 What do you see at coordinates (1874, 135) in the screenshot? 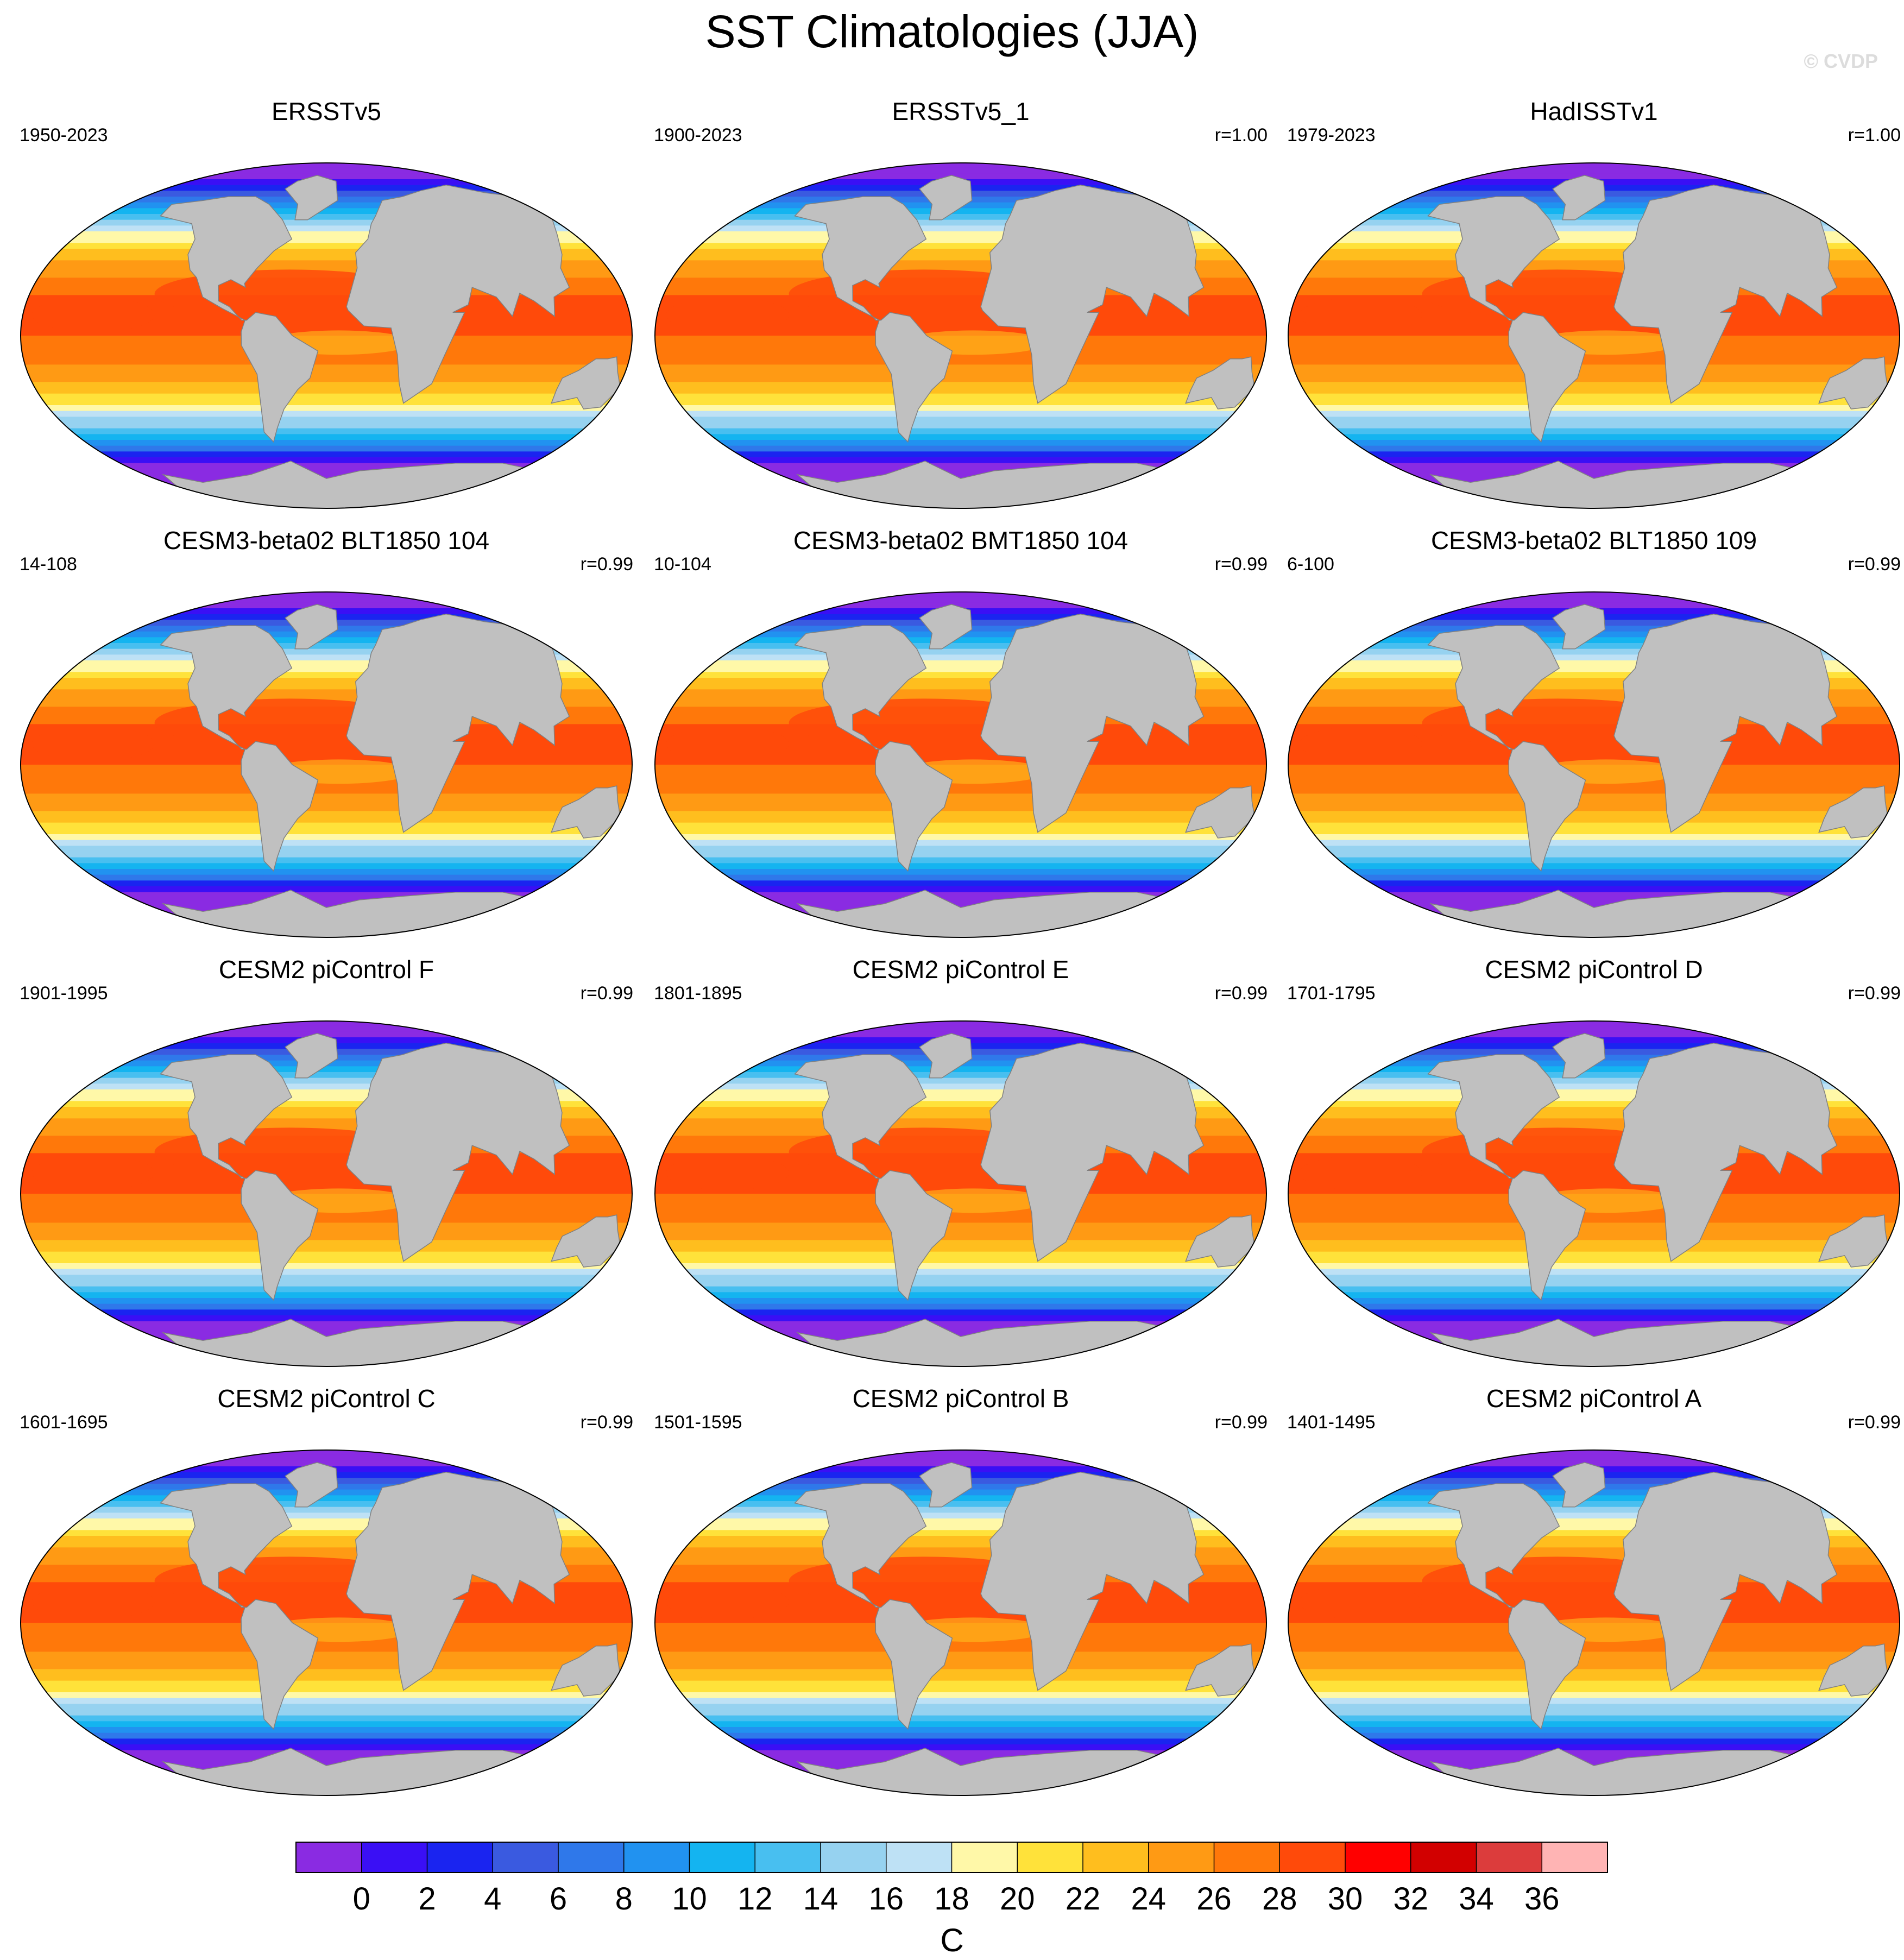
I see `panel-pattern-correlation: r=1.00` at bounding box center [1874, 135].